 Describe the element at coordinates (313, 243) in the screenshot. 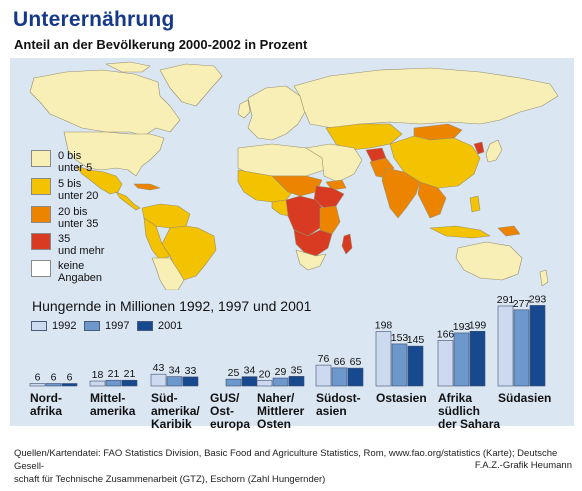

I see `map-southern-africa` at that location.